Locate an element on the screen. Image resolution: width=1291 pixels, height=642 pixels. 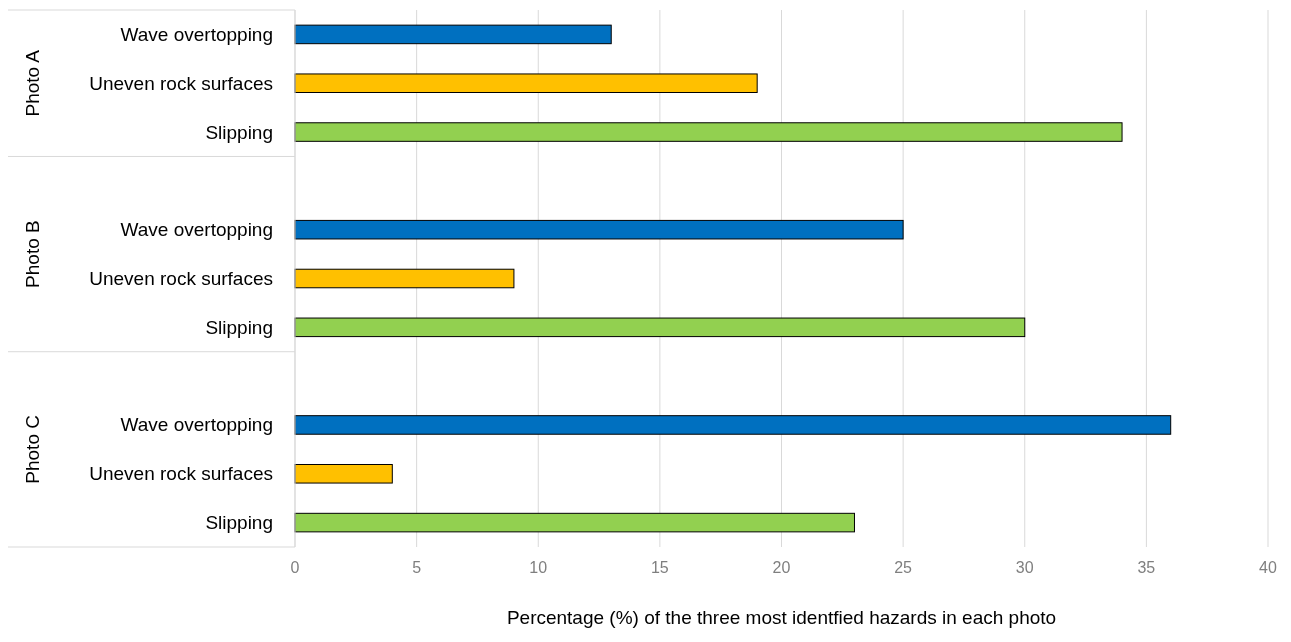
x-tick-label: 20 is located at coordinates (781, 567).